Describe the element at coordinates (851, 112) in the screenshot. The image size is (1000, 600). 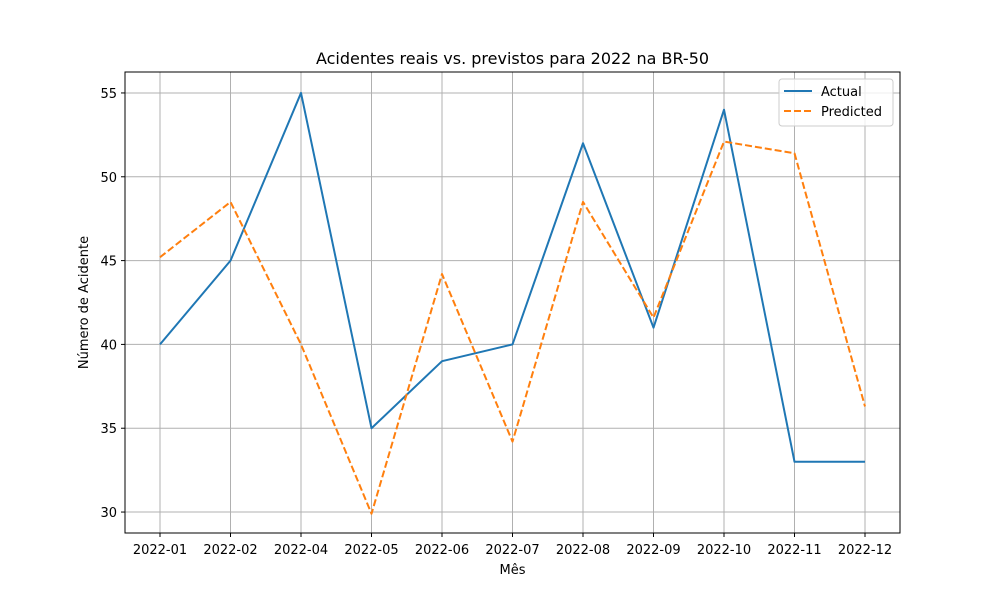
I see `legend-label-predicted: Predicted` at that location.